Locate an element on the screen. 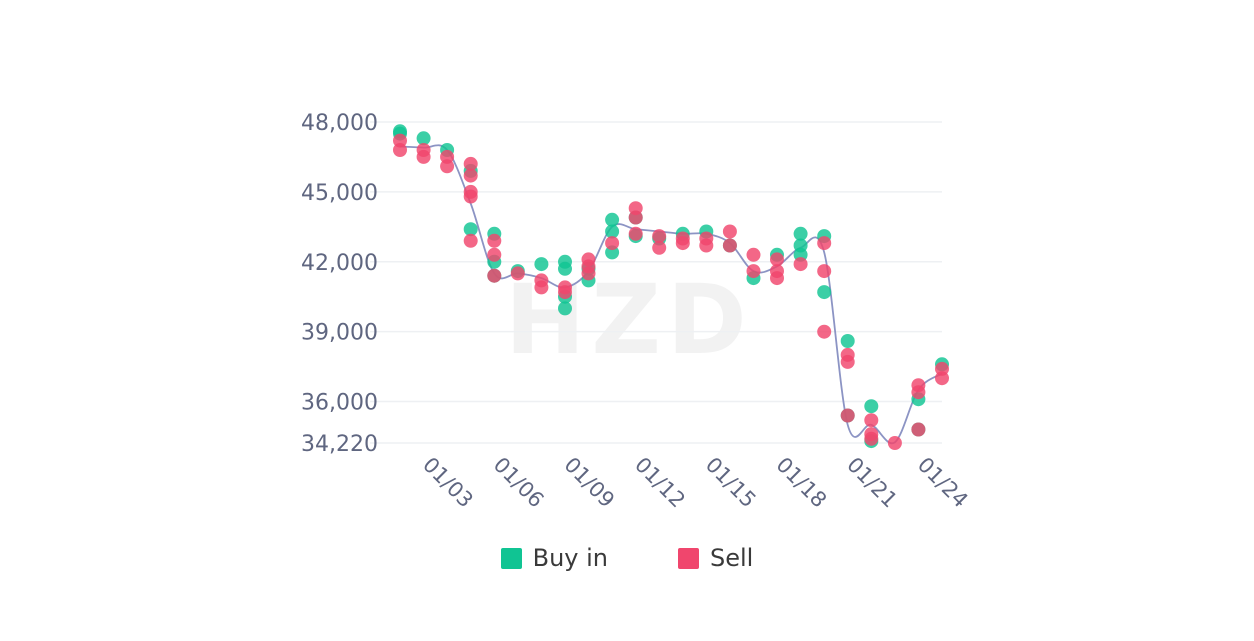 This screenshot has height=641, width=1254. x-tick-label: 01/21 is located at coordinates (872, 483).